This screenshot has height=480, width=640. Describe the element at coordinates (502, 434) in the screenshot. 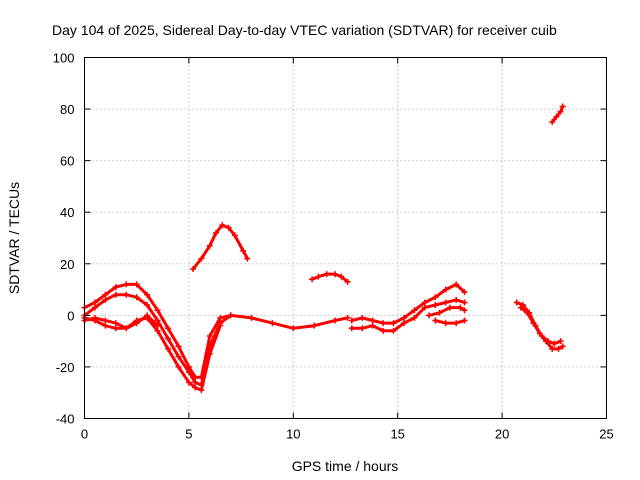

I see `x-tick-label: 20` at that location.